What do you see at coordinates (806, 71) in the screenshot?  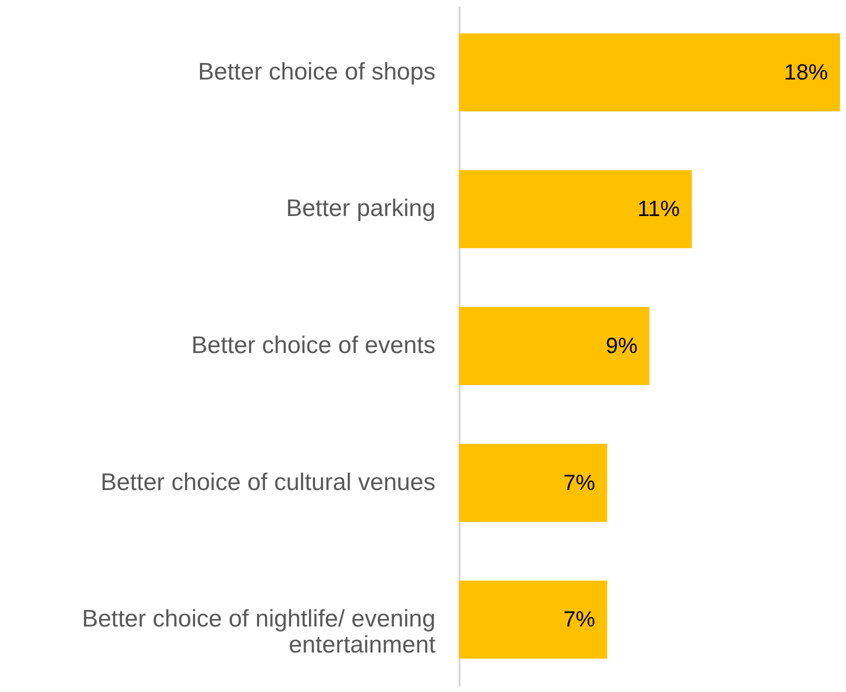 I see `data-label: 18%` at bounding box center [806, 71].